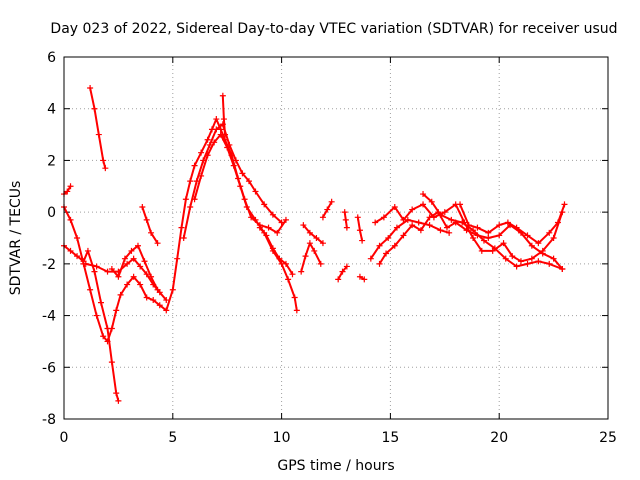 This screenshot has height=480, width=640. What do you see at coordinates (338, 438) in the screenshot?
I see `x-tick-labels: 0 5 10 15 20 25` at bounding box center [338, 438].